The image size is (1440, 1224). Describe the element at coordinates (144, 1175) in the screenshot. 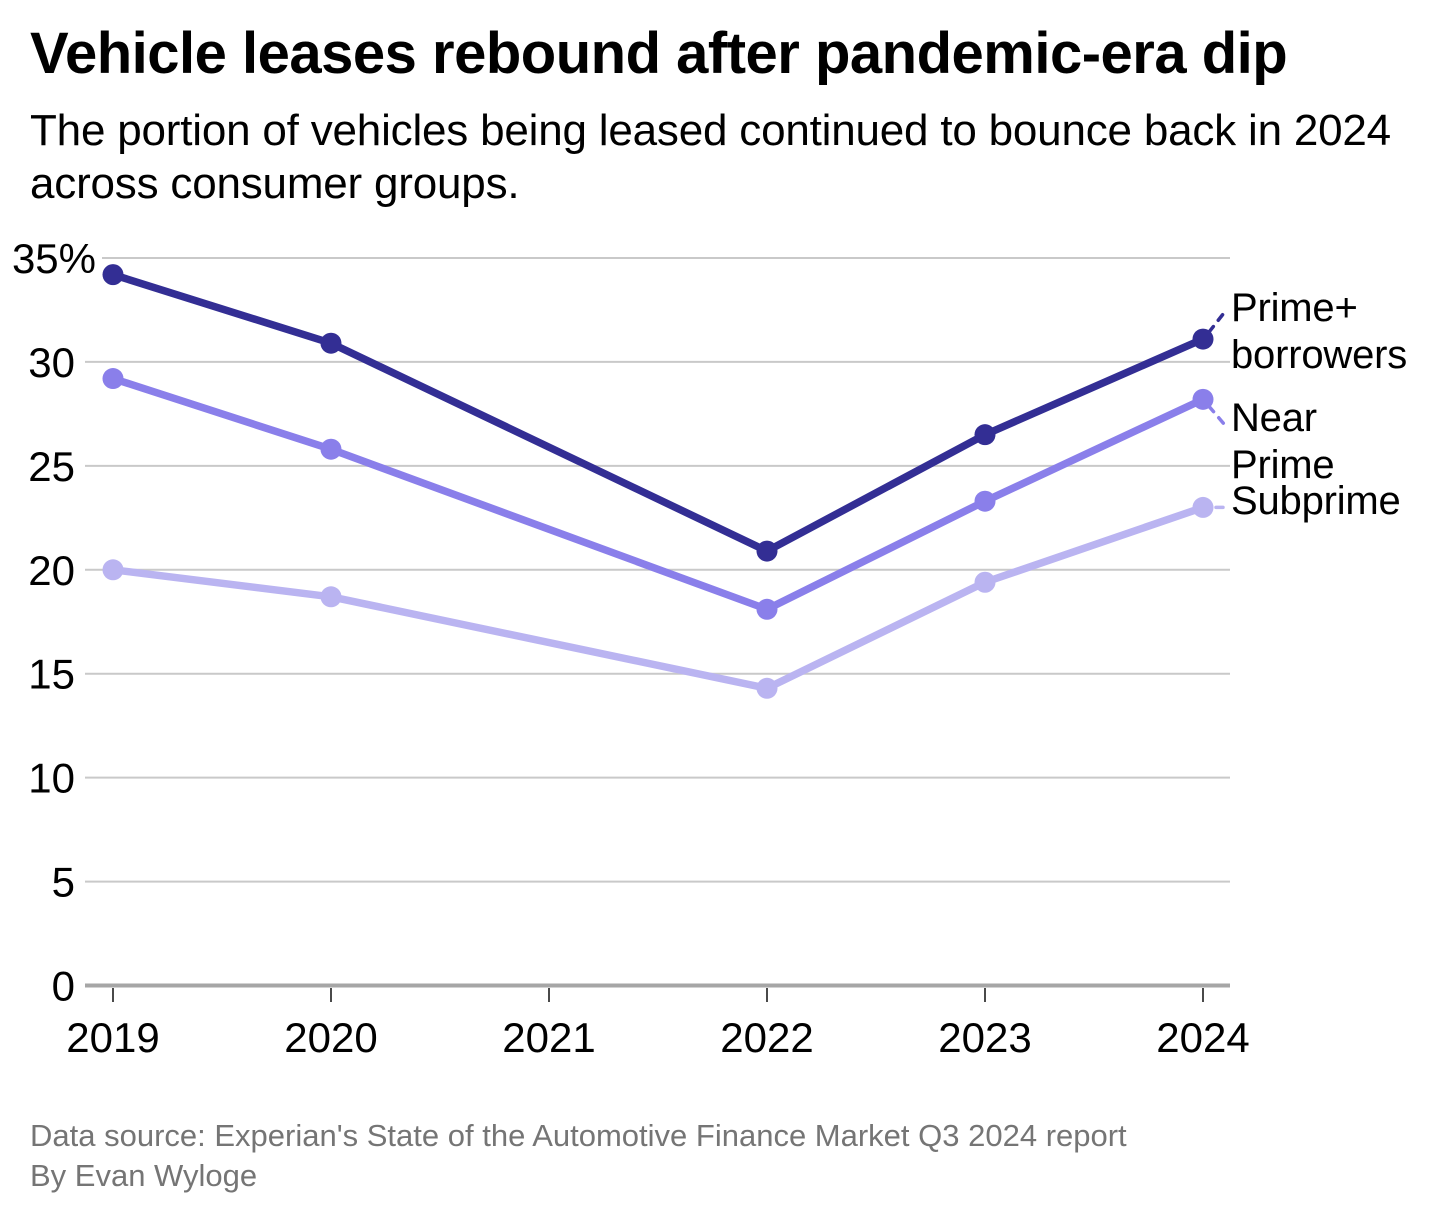

I see `byline: By Evan Wyloge` at that location.